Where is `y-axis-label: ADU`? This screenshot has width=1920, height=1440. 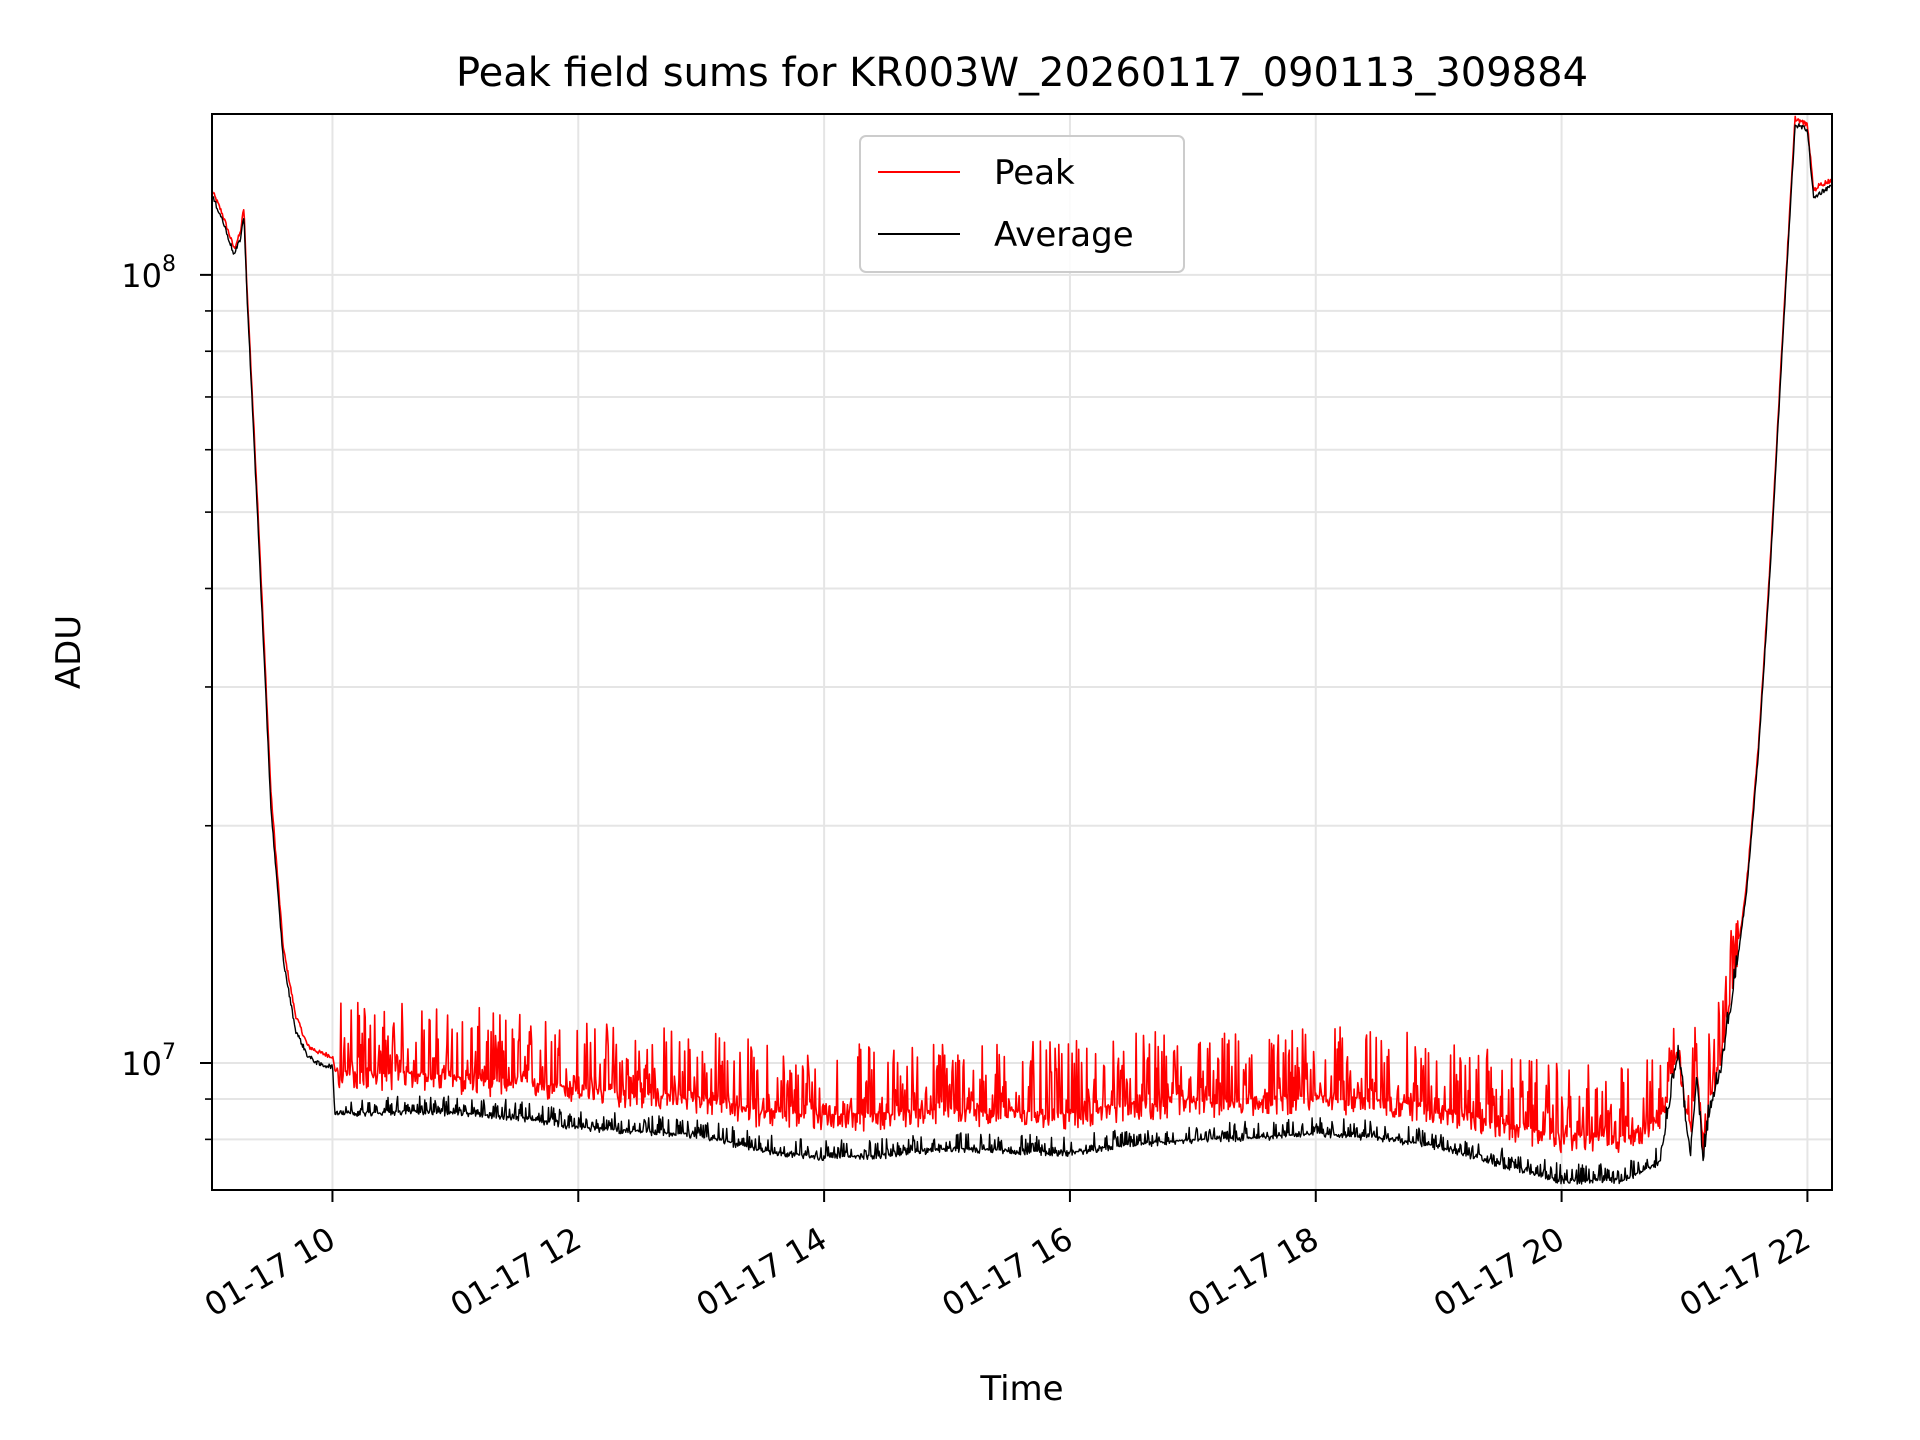
y-axis-label: ADU is located at coordinates (69, 652).